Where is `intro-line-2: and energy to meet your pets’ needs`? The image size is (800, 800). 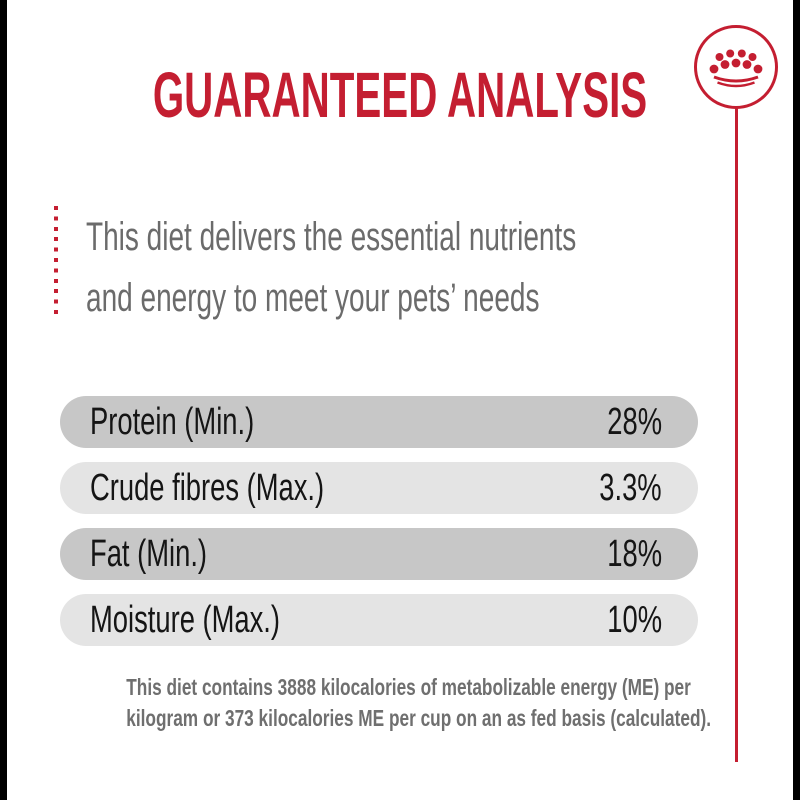 intro-line-2: and energy to meet your pets’ needs is located at coordinates (313, 298).